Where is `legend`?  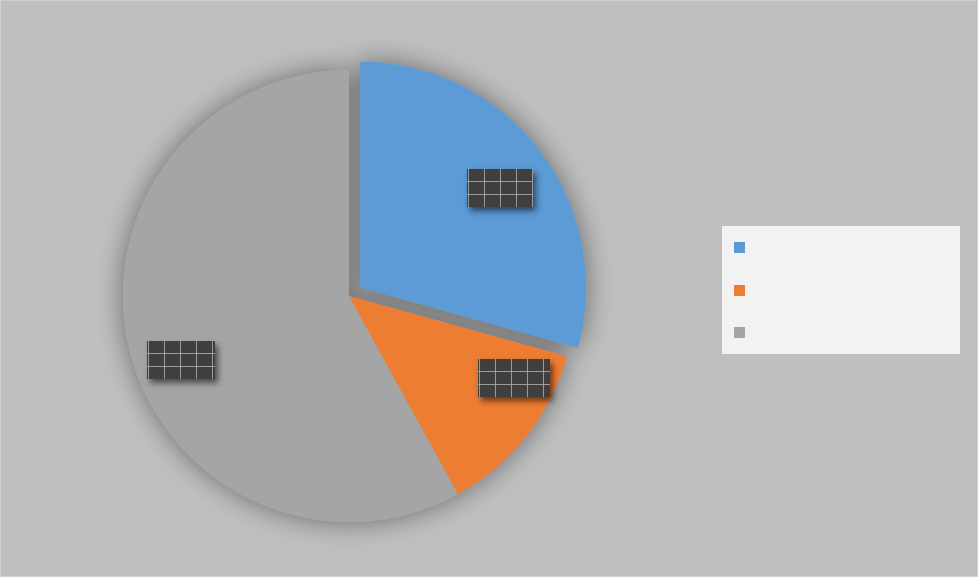 legend is located at coordinates (841, 290).